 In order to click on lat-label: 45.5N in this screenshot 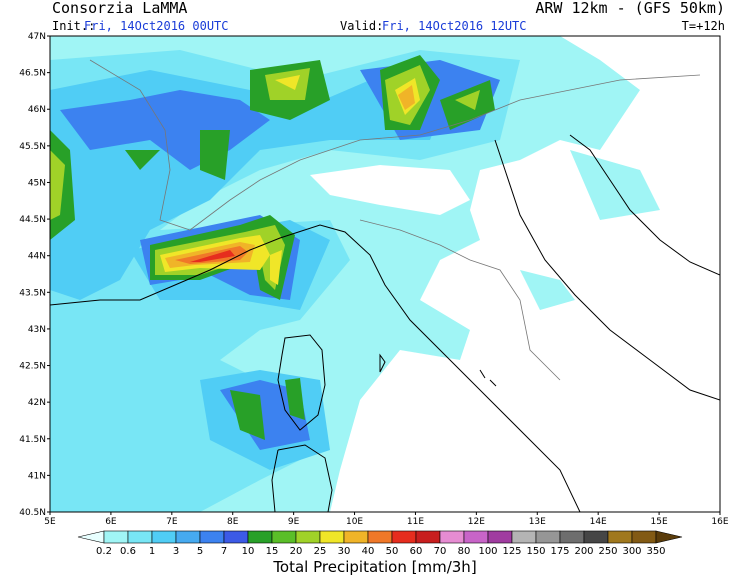, I will do `click(32, 147)`.